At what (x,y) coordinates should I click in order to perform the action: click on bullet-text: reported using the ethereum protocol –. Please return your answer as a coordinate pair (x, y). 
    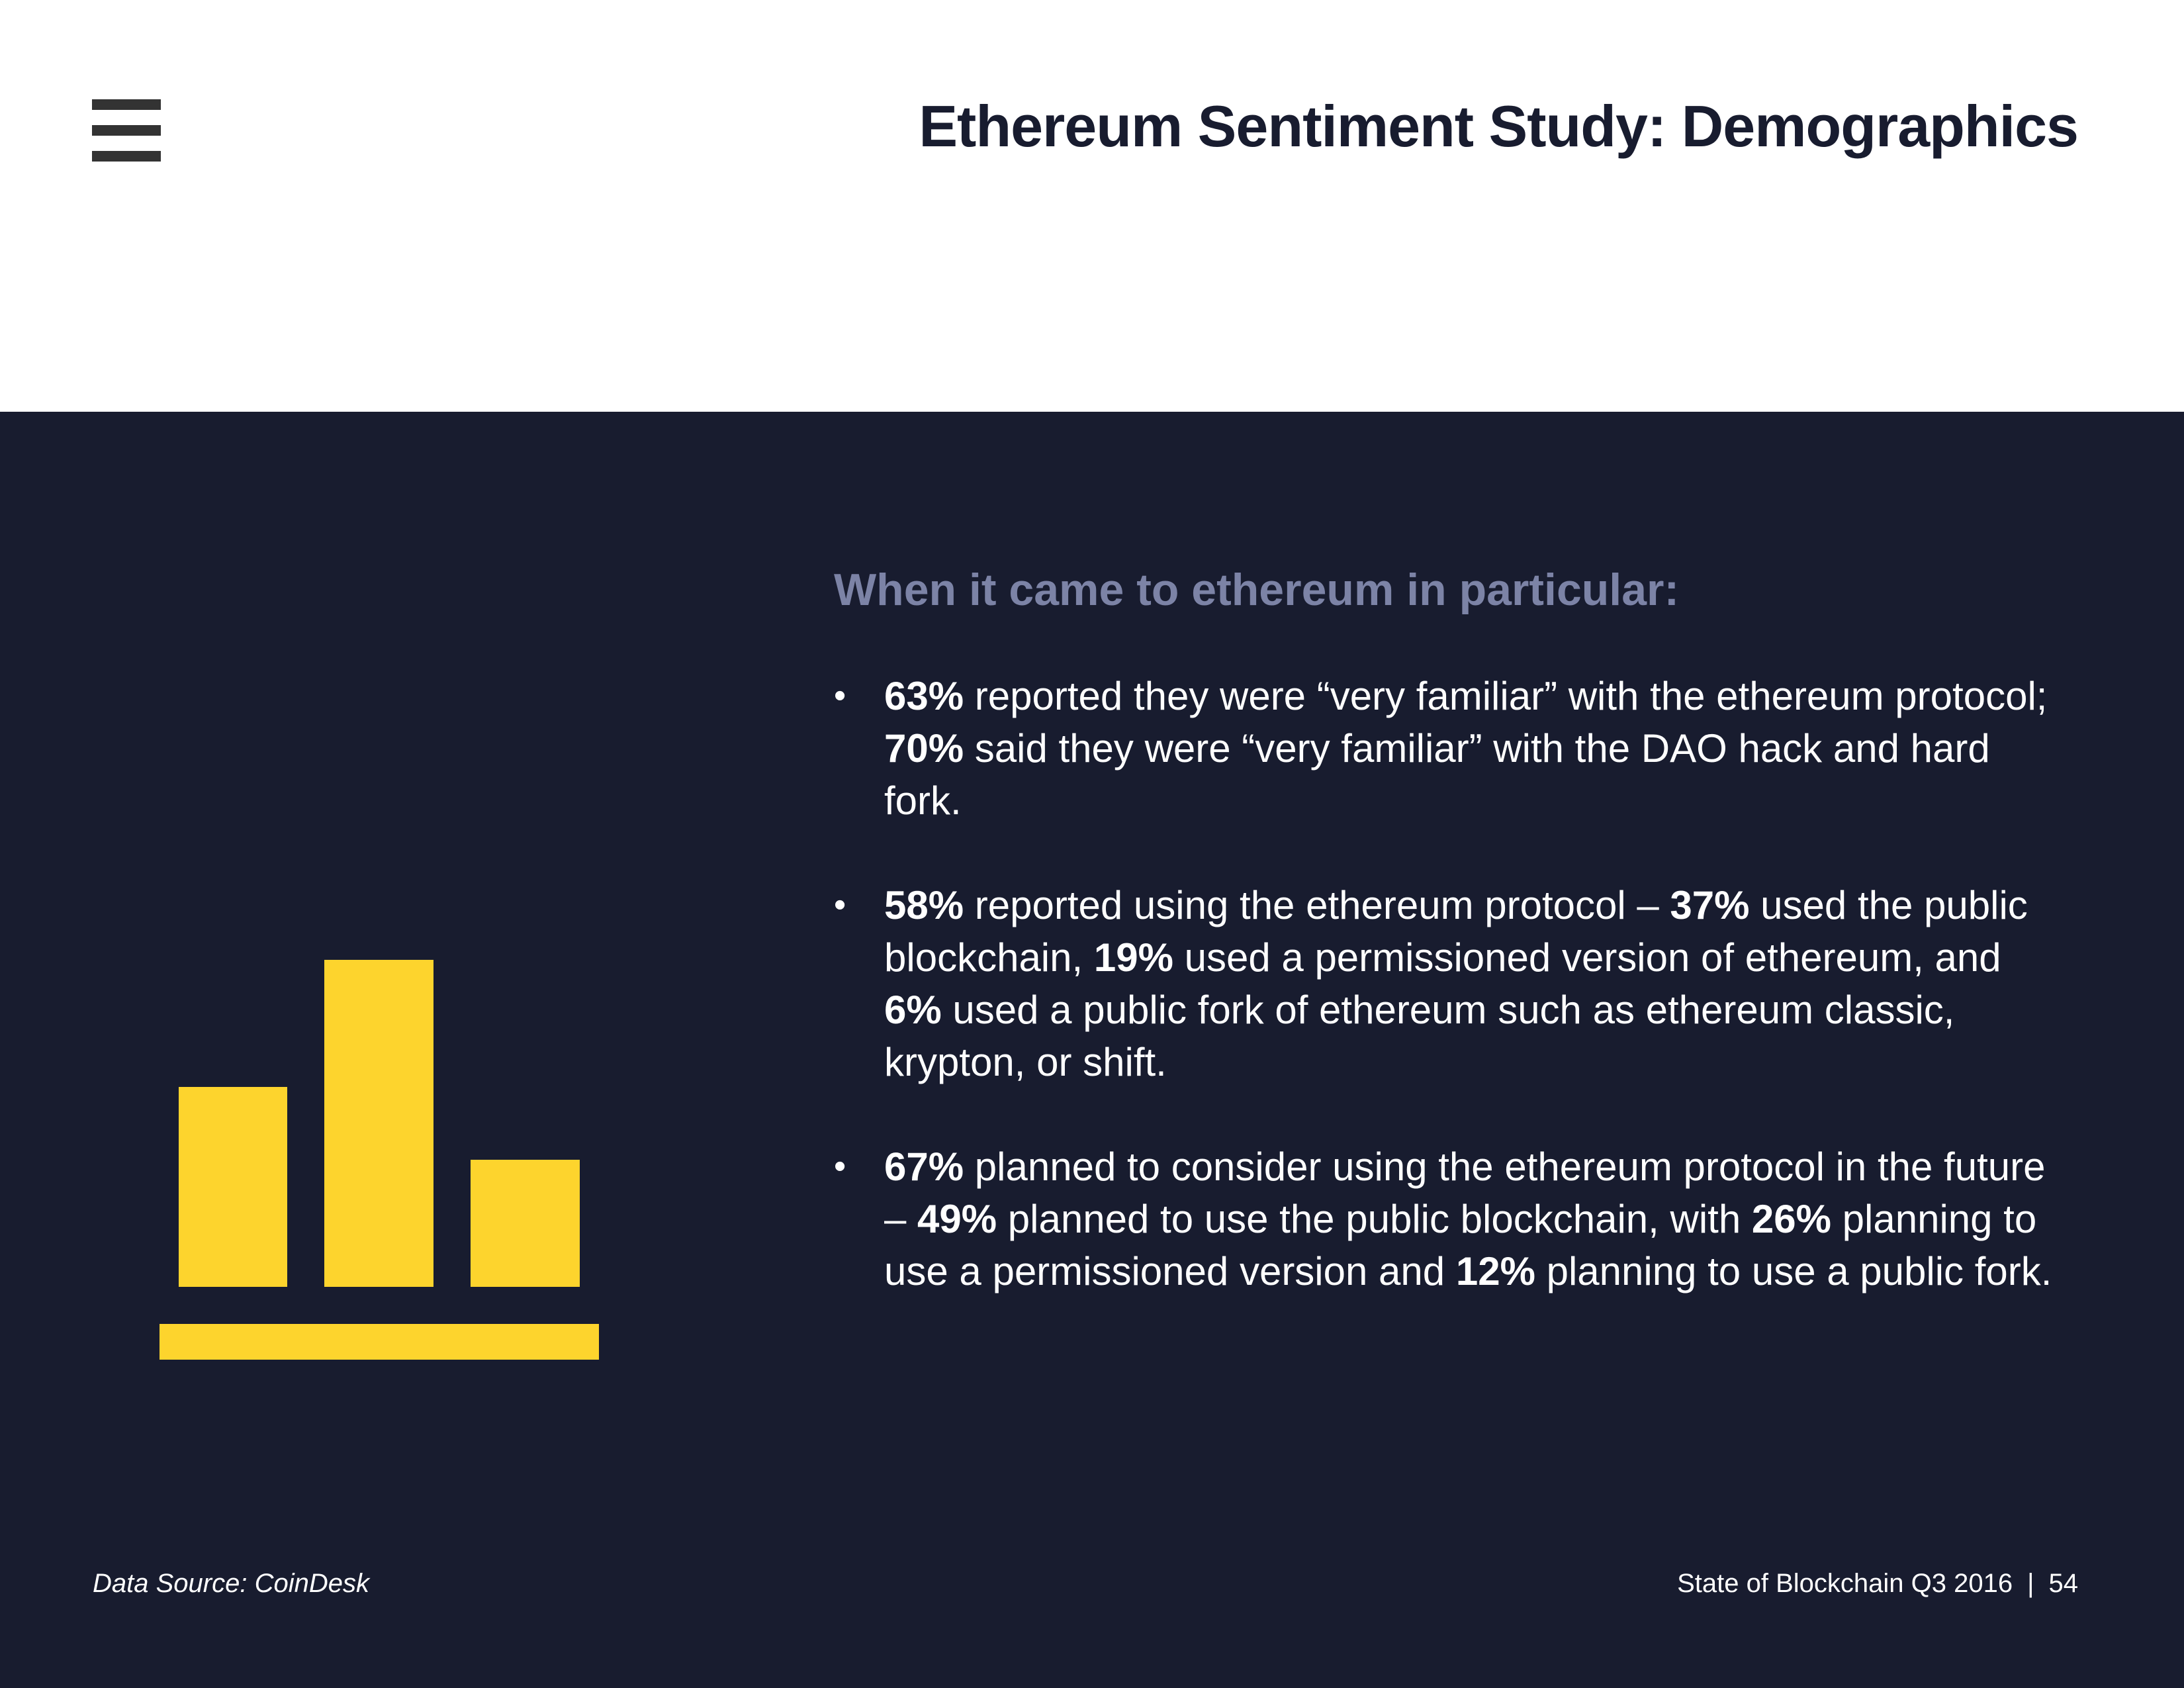
    Looking at the image, I should click on (1317, 905).